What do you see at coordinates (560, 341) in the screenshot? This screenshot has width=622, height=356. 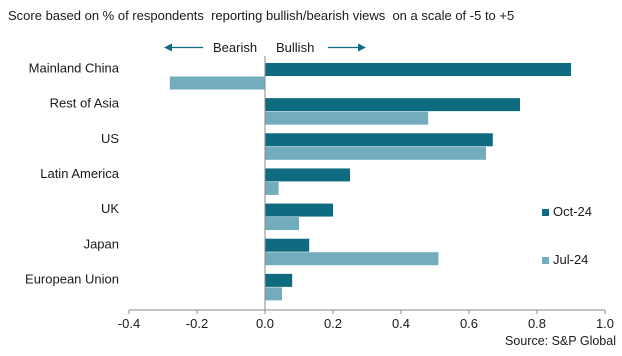 I see `source-note: Source: S&P Global` at bounding box center [560, 341].